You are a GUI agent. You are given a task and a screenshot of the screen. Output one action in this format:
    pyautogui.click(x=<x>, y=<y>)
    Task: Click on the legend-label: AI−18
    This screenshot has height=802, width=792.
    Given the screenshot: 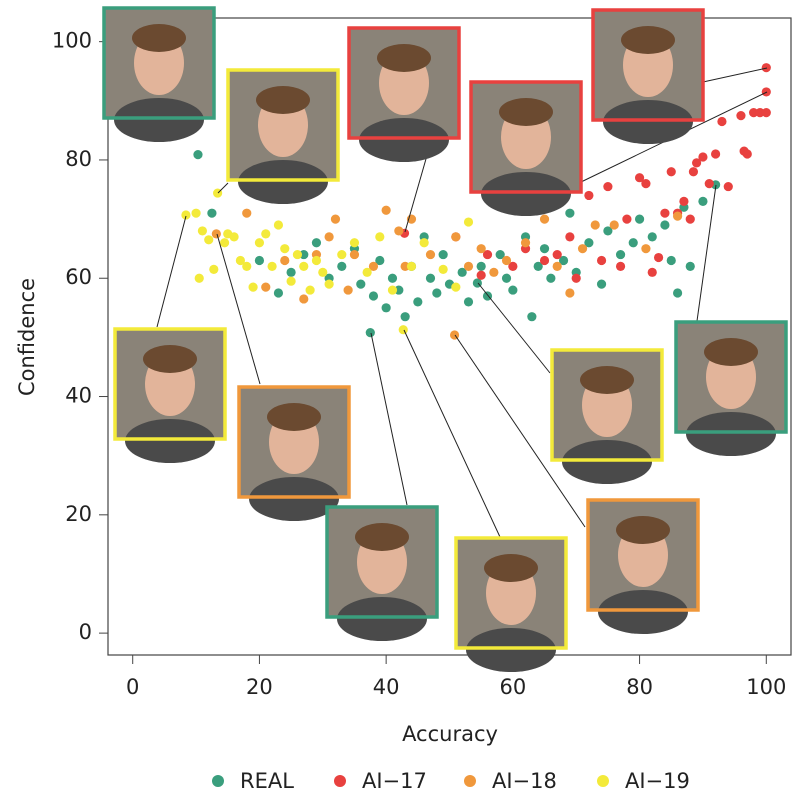 What is the action you would take?
    pyautogui.click(x=524, y=781)
    